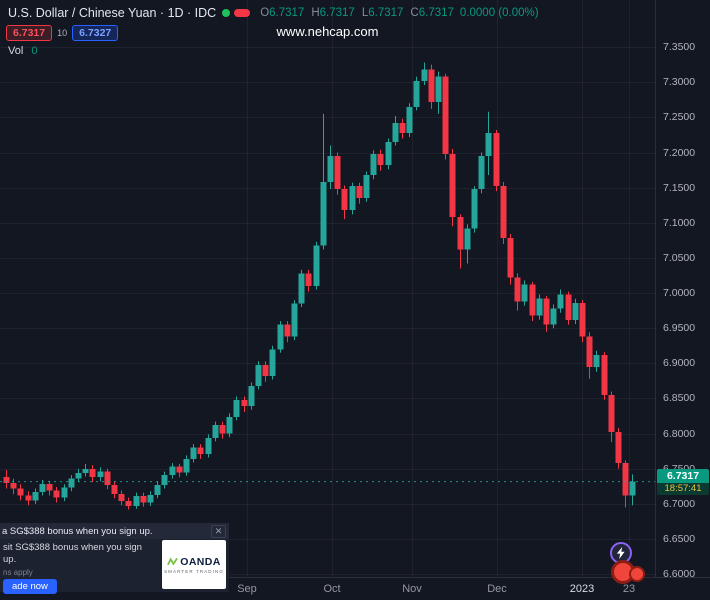  I want to click on ad-body-text: sit SG$388 bonus when you sign up., so click(72, 553).